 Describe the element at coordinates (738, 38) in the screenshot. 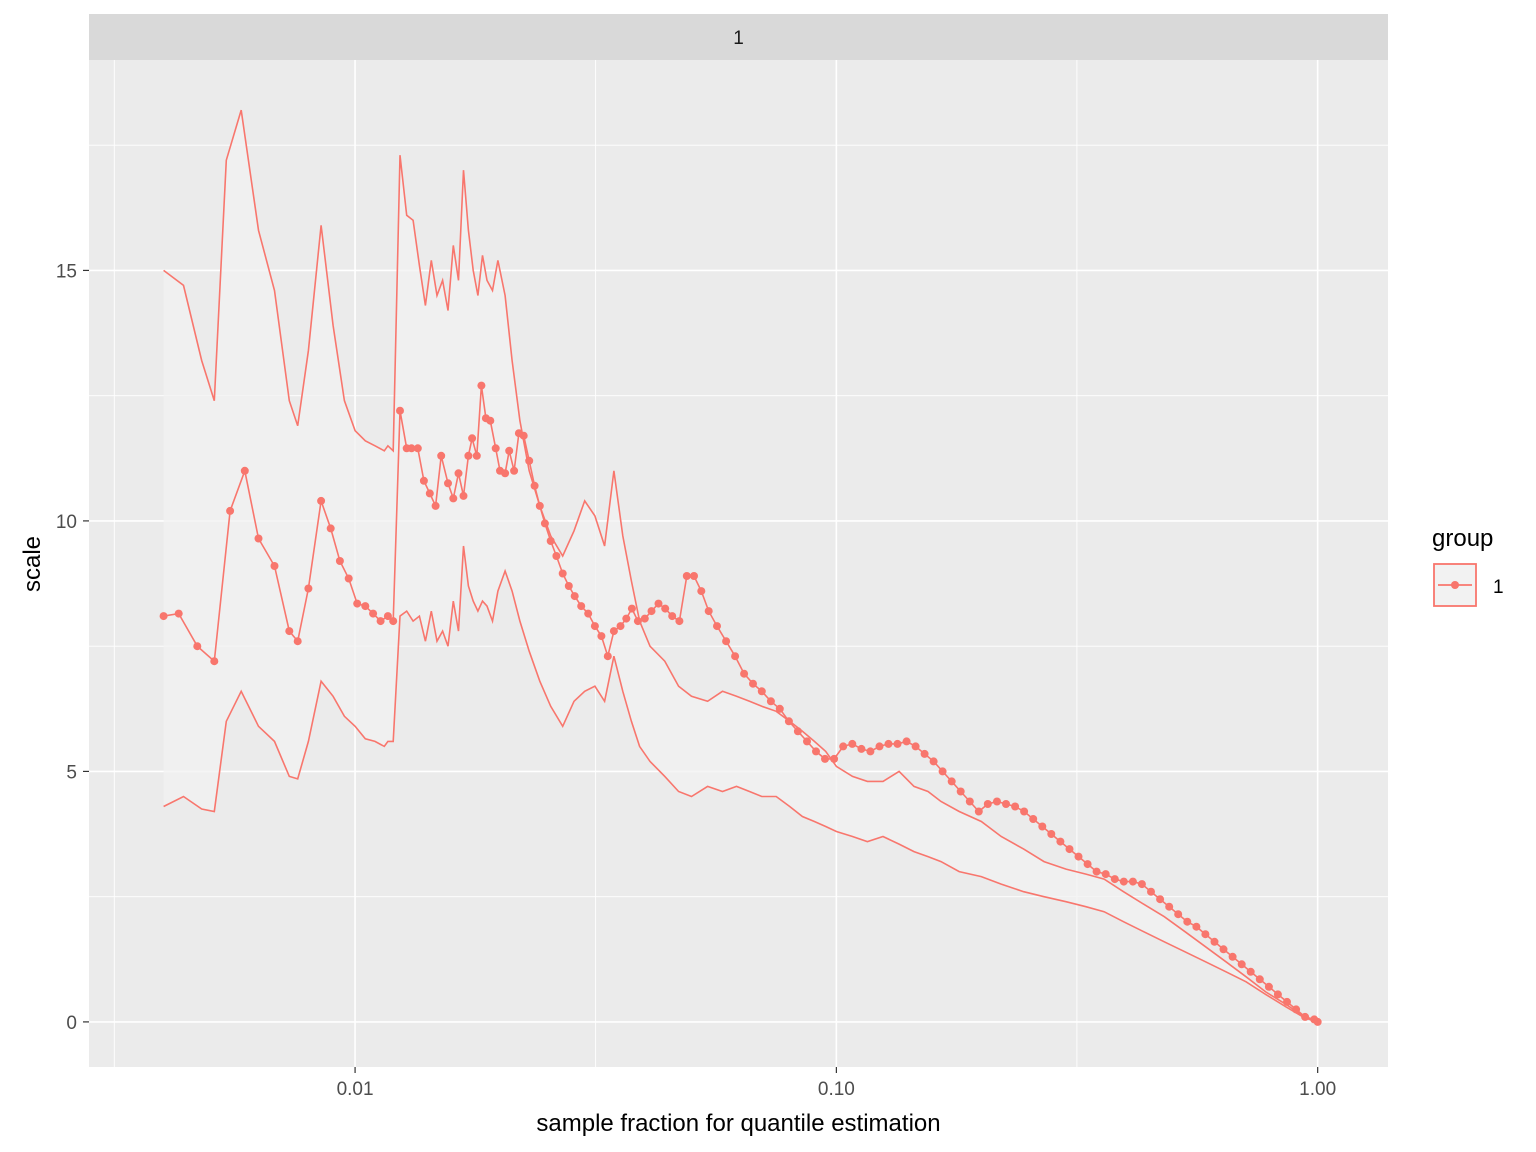

I see `facet-strip-label: 1` at that location.